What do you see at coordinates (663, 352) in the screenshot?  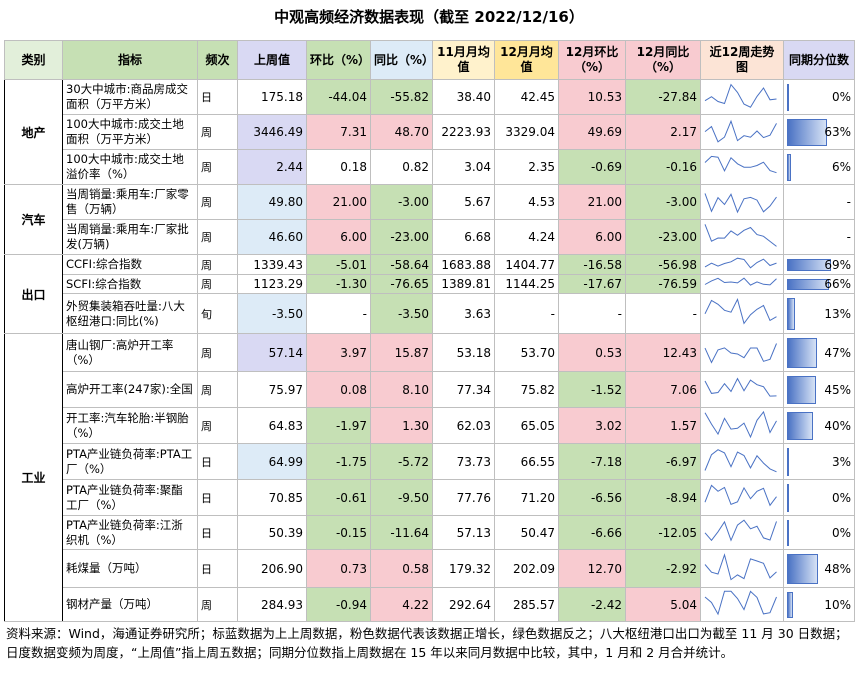 I see `value-cell: 12.43` at bounding box center [663, 352].